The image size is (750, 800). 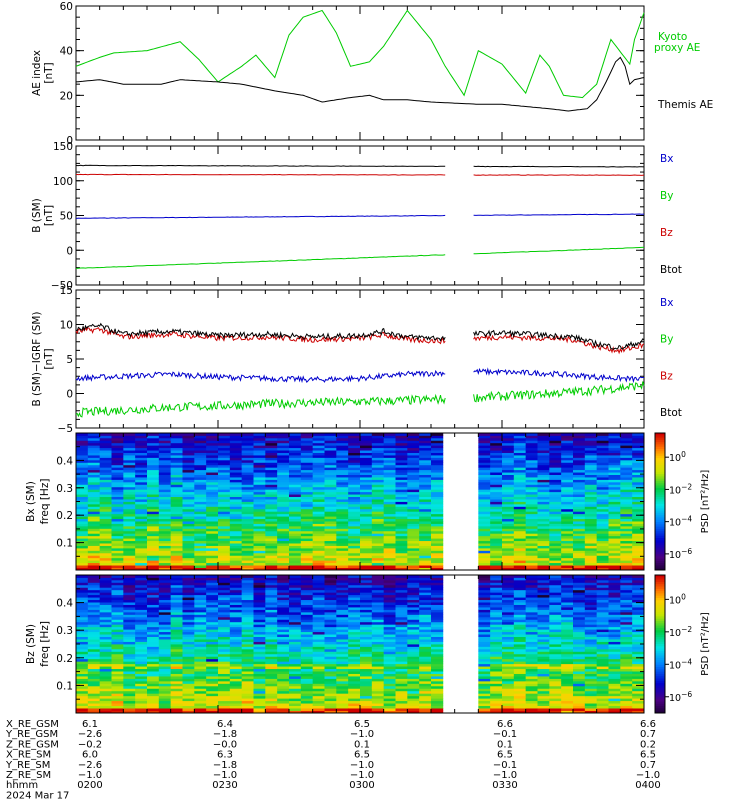 I want to click on colorbar-segment, so click(x=660, y=523).